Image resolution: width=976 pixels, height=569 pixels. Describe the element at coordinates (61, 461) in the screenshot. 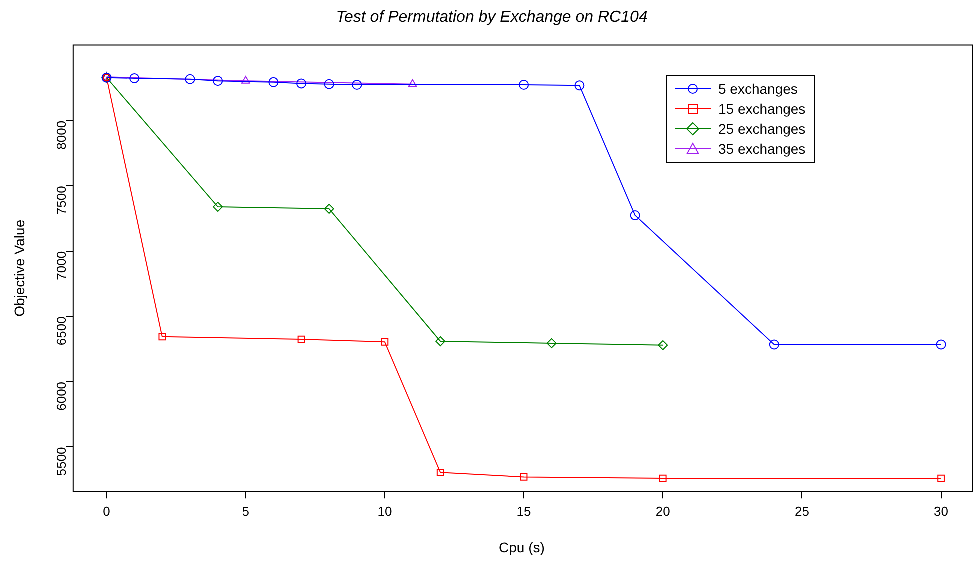

I see `y-tick-label: 5500` at that location.